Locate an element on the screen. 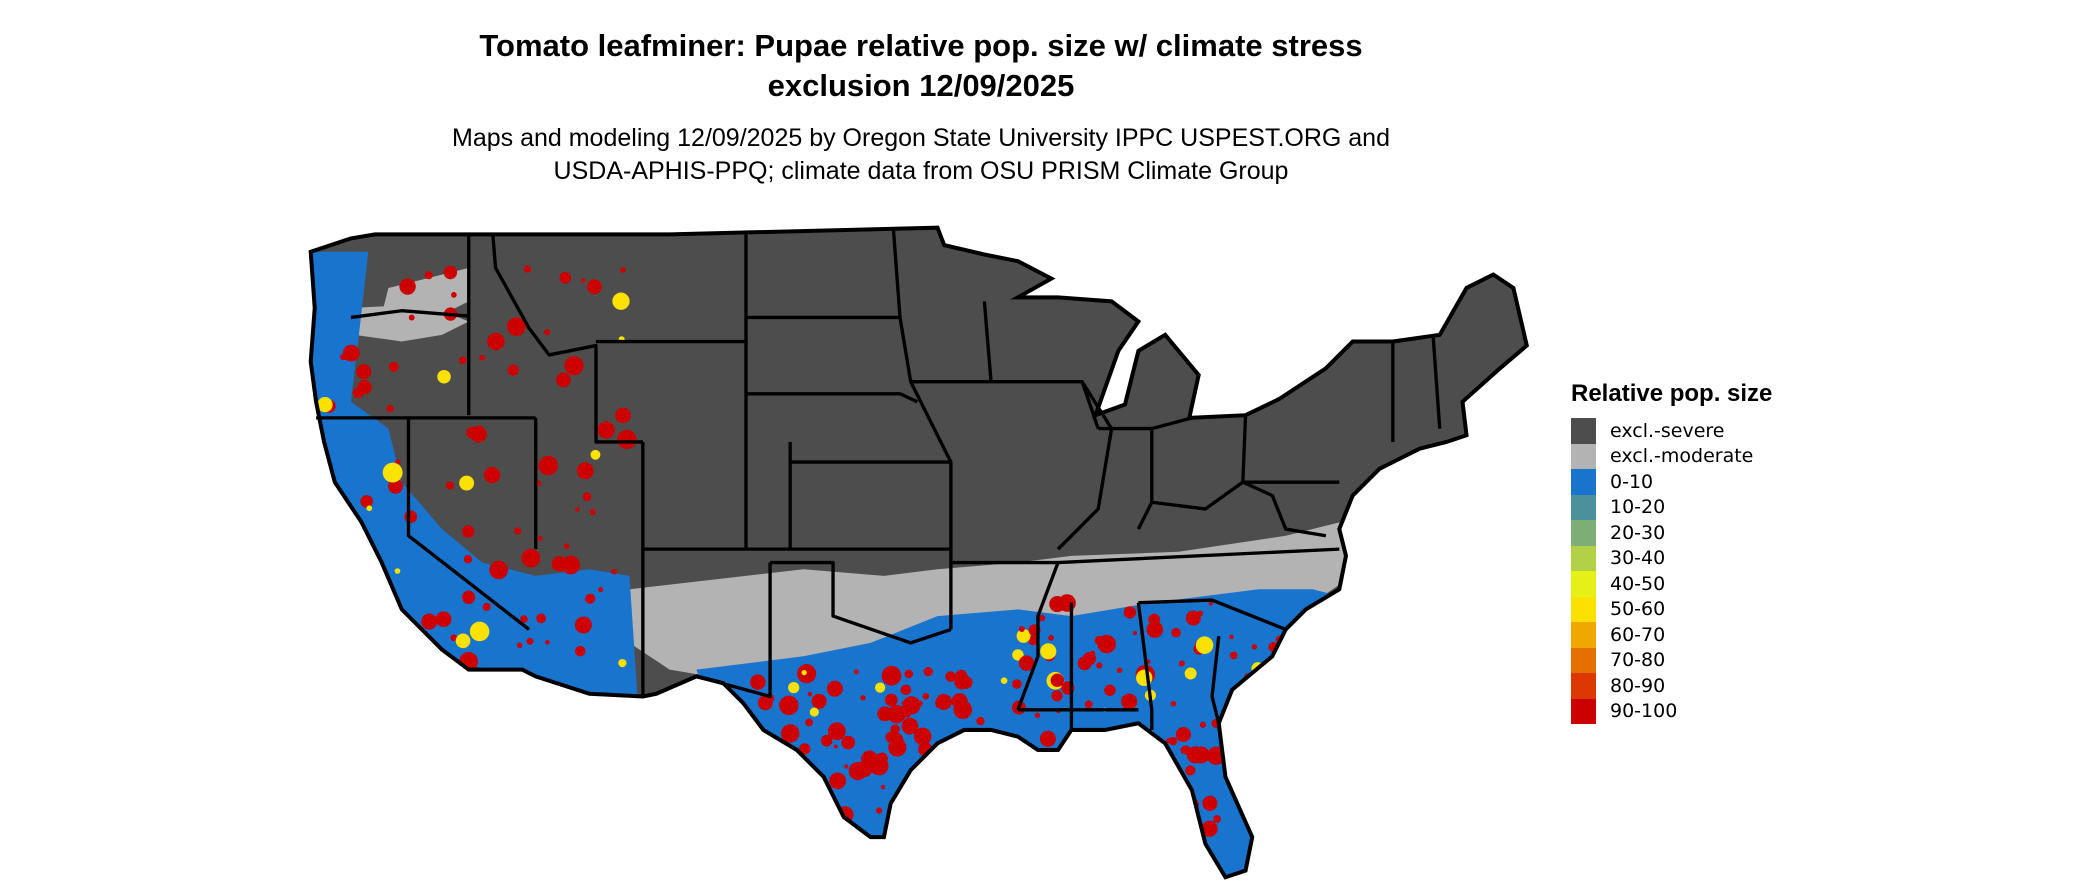 This screenshot has height=892, width=2100. excl-severe-sierra is located at coordinates (448, 478).